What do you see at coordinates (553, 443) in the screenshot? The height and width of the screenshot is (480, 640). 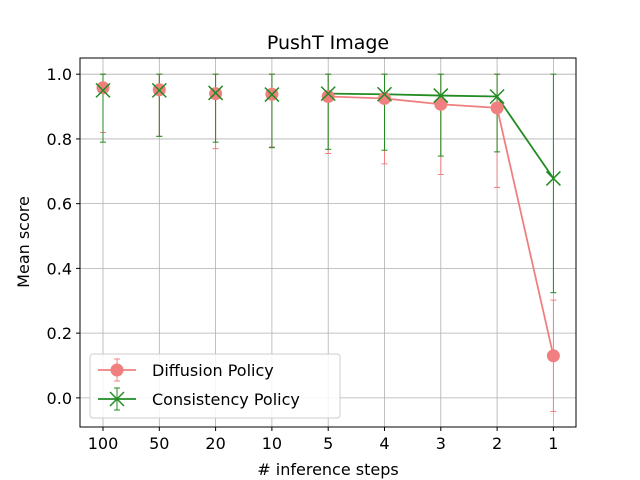 I see `x-tick-label: 1` at bounding box center [553, 443].